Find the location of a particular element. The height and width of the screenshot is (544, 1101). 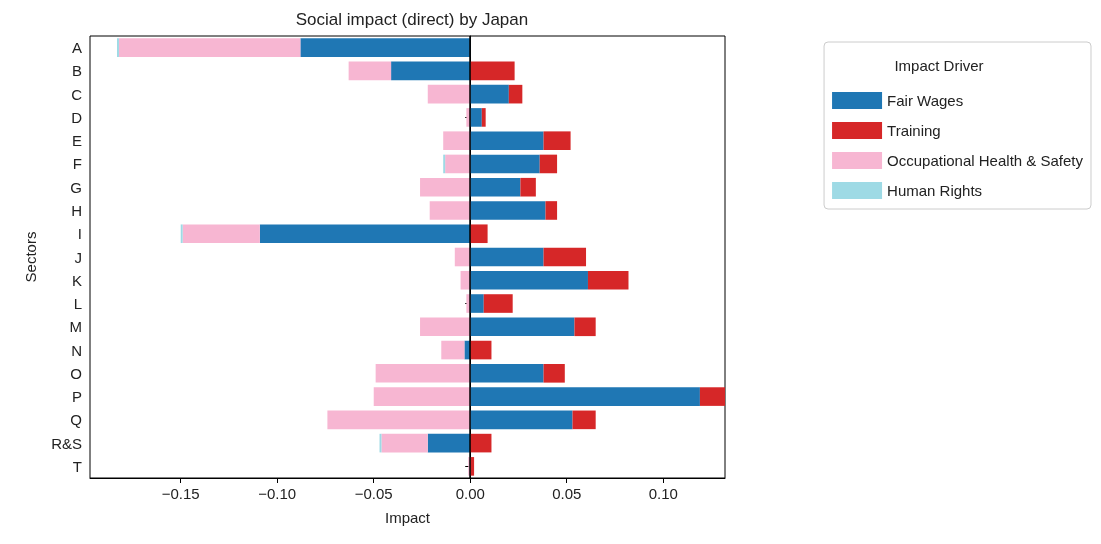

x-tick-label: 0.05 is located at coordinates (567, 493).